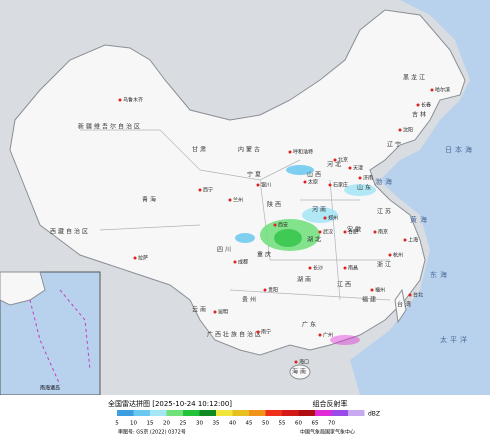 The width and height of the screenshot is (490, 439). What do you see at coordinates (232, 424) in the screenshot?
I see `legend-level: 40` at bounding box center [232, 424].